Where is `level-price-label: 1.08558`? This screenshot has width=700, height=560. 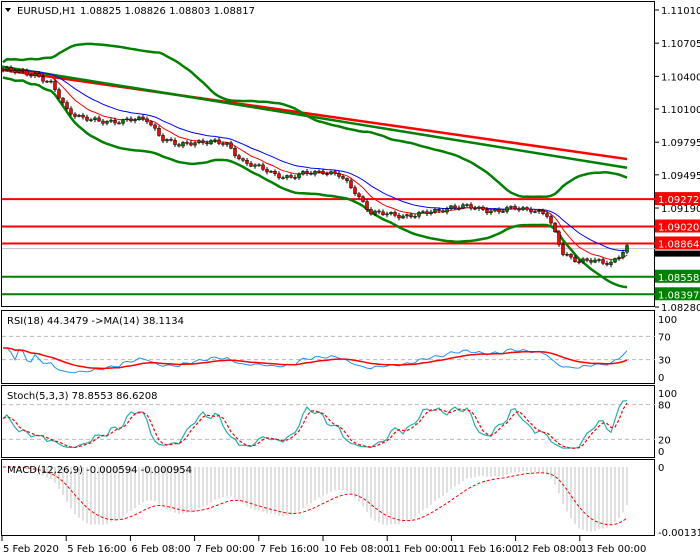
level-price-label: 1.08558 is located at coordinates (678, 278).